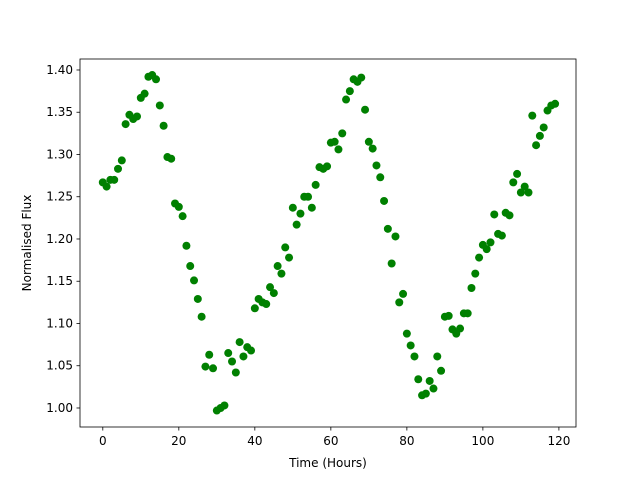 This screenshot has width=640, height=484. I want to click on y-tick-label: 1.40, so click(59, 70).